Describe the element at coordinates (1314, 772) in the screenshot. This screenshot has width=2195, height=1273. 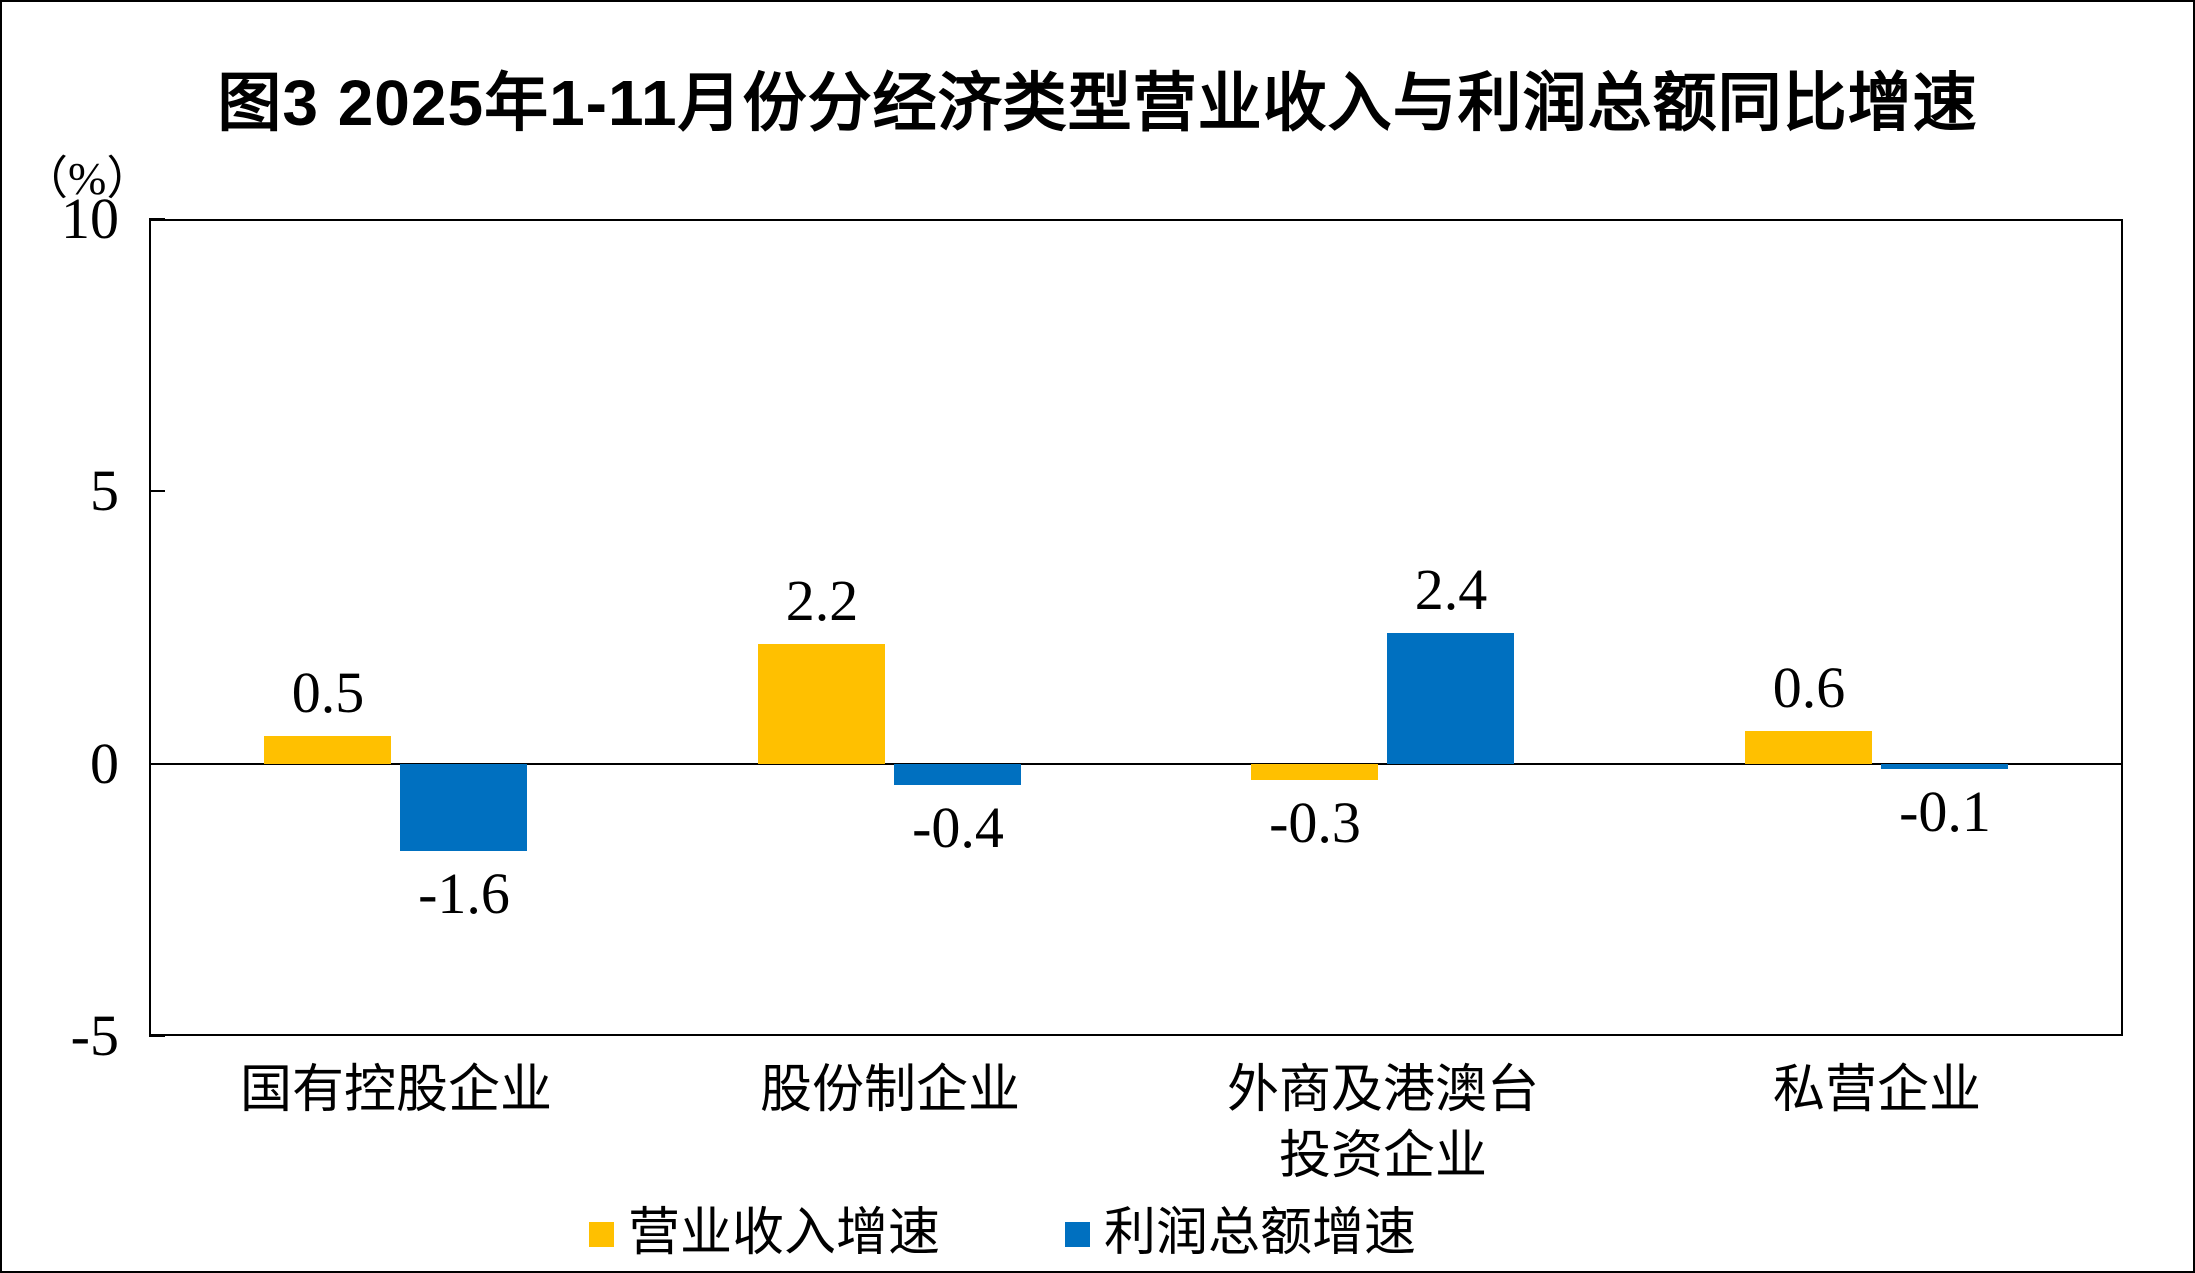
I see `bar-营业收入增速-外商及港澳台` at that location.